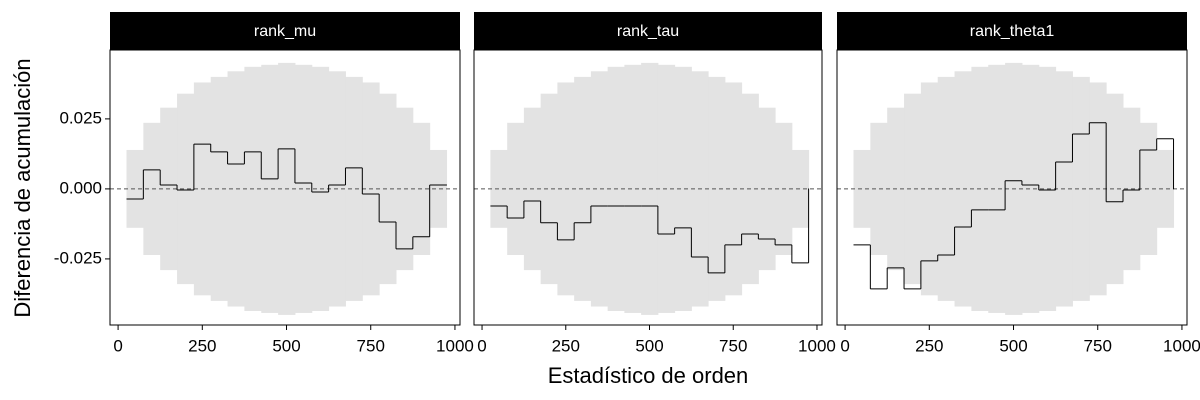  What do you see at coordinates (80, 117) in the screenshot?
I see `y-tick-label: 0.025` at bounding box center [80, 117].